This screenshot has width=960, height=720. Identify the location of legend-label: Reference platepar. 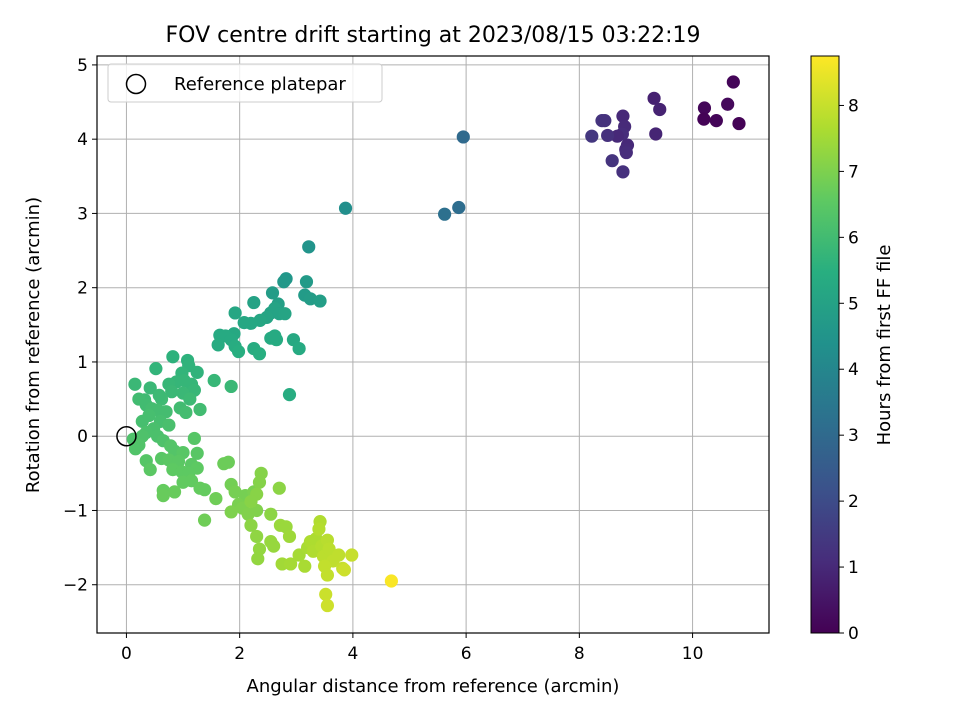
(260, 84).